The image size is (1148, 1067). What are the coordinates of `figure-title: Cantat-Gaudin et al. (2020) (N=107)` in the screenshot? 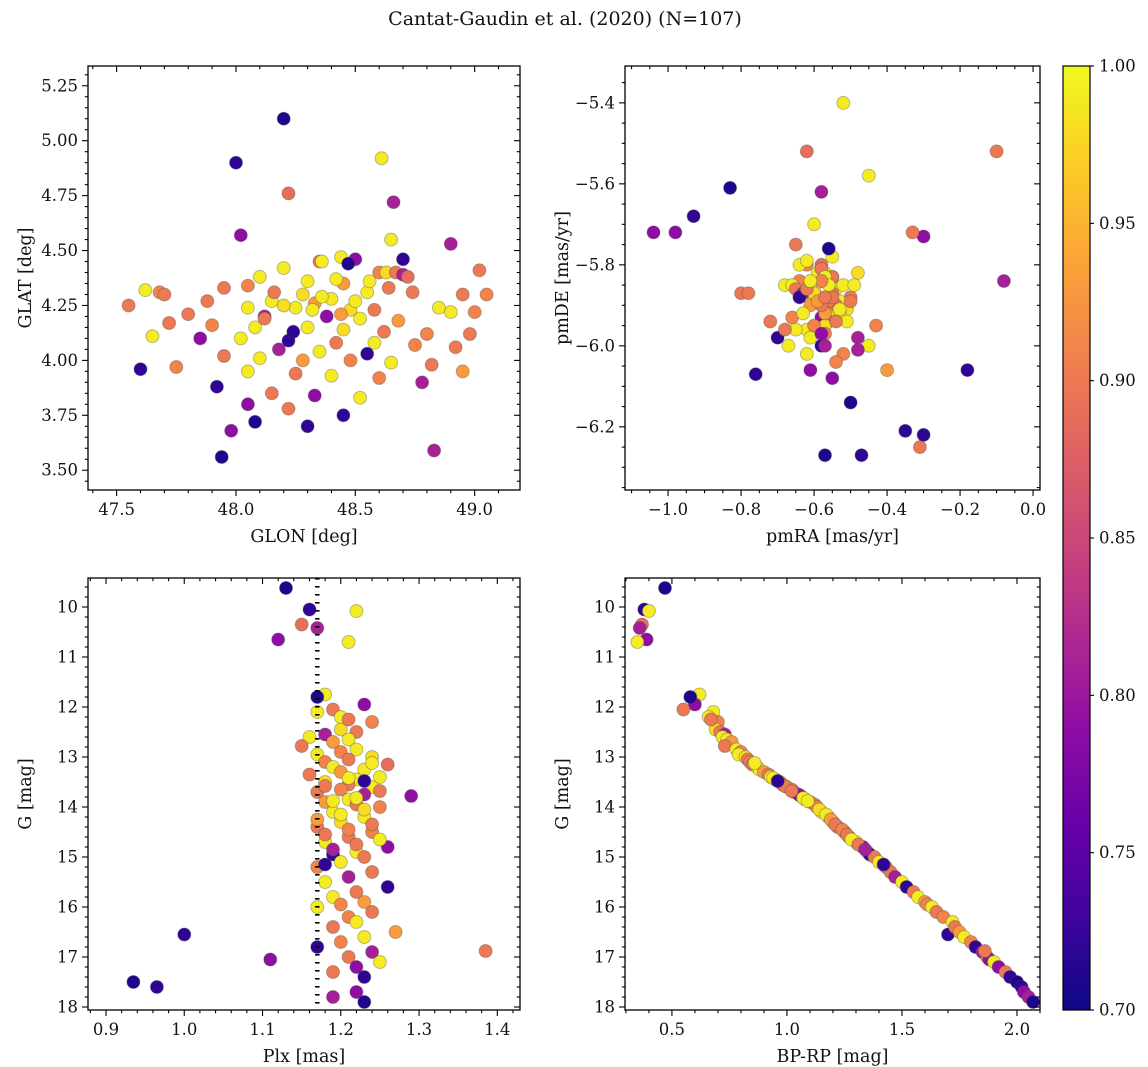 It's located at (565, 19).